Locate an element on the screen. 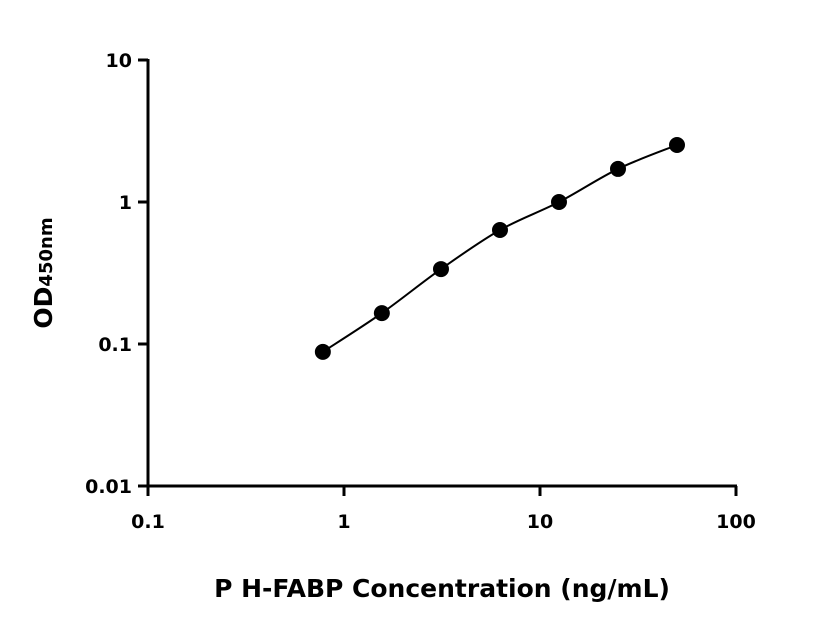 The height and width of the screenshot is (640, 816). y-axis-title: OD450nm is located at coordinates (43, 272).